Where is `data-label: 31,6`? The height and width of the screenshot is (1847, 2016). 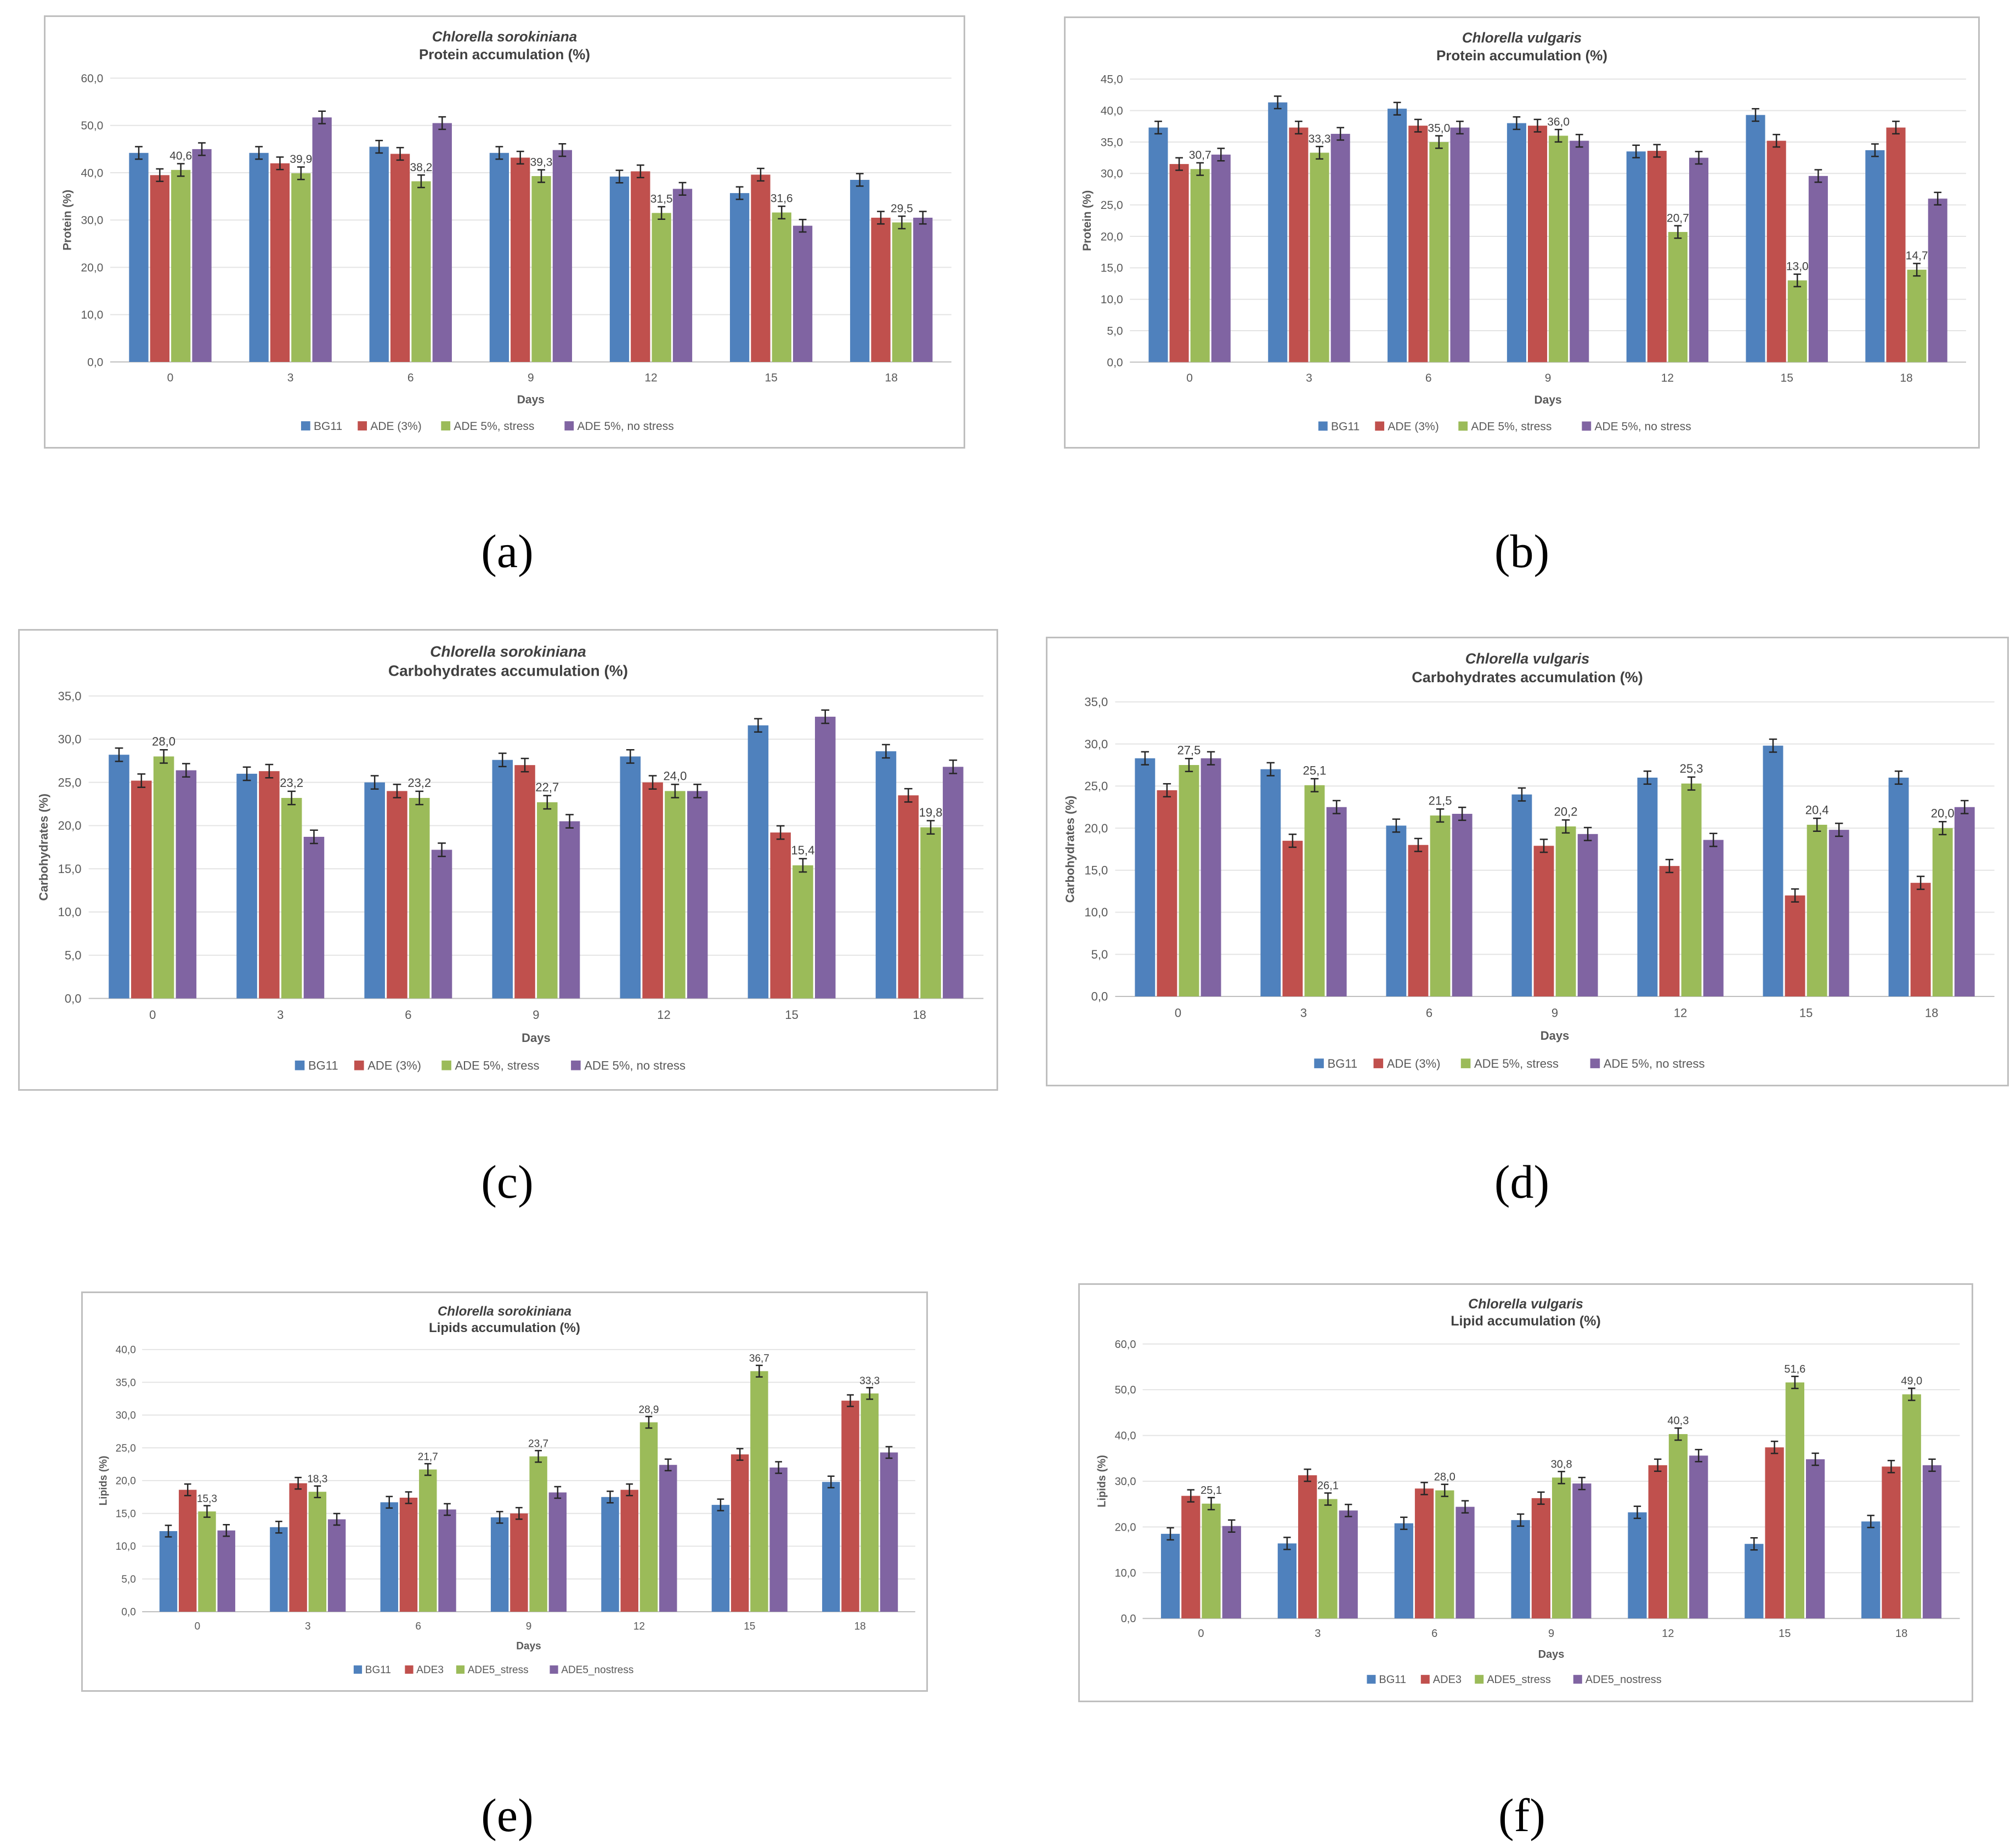 data-label: 31,6 is located at coordinates (782, 198).